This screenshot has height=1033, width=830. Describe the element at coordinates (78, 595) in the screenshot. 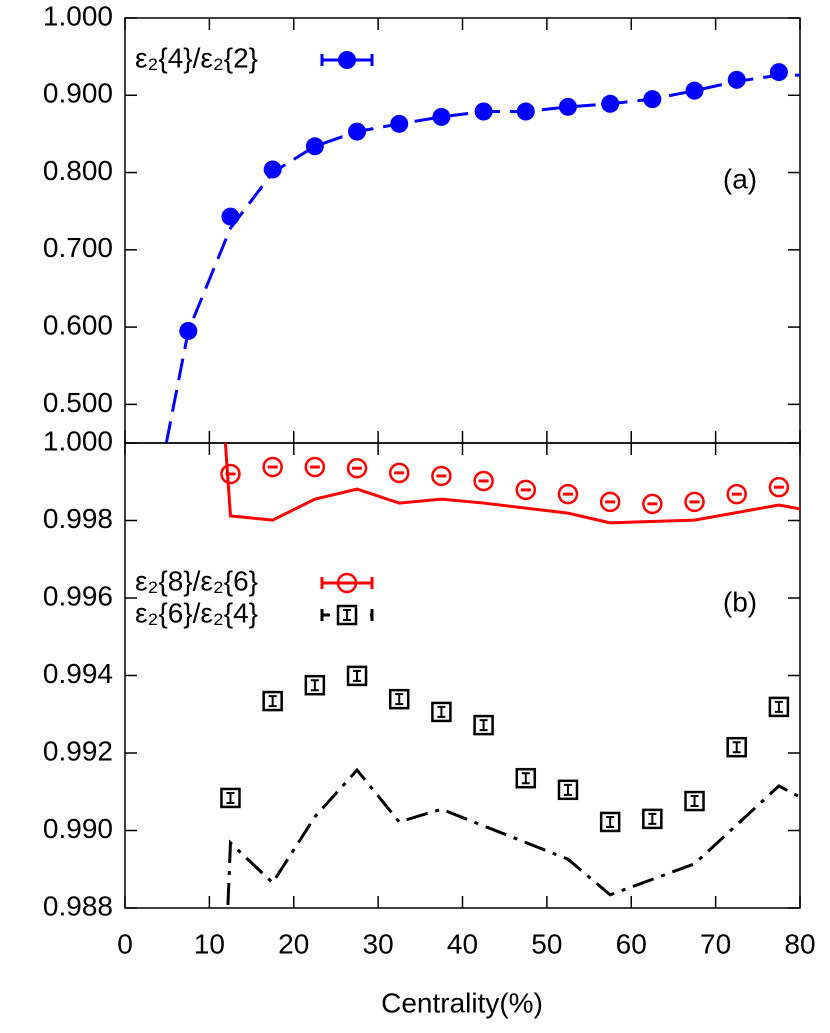

I see `y-tick-label: 0.996` at that location.